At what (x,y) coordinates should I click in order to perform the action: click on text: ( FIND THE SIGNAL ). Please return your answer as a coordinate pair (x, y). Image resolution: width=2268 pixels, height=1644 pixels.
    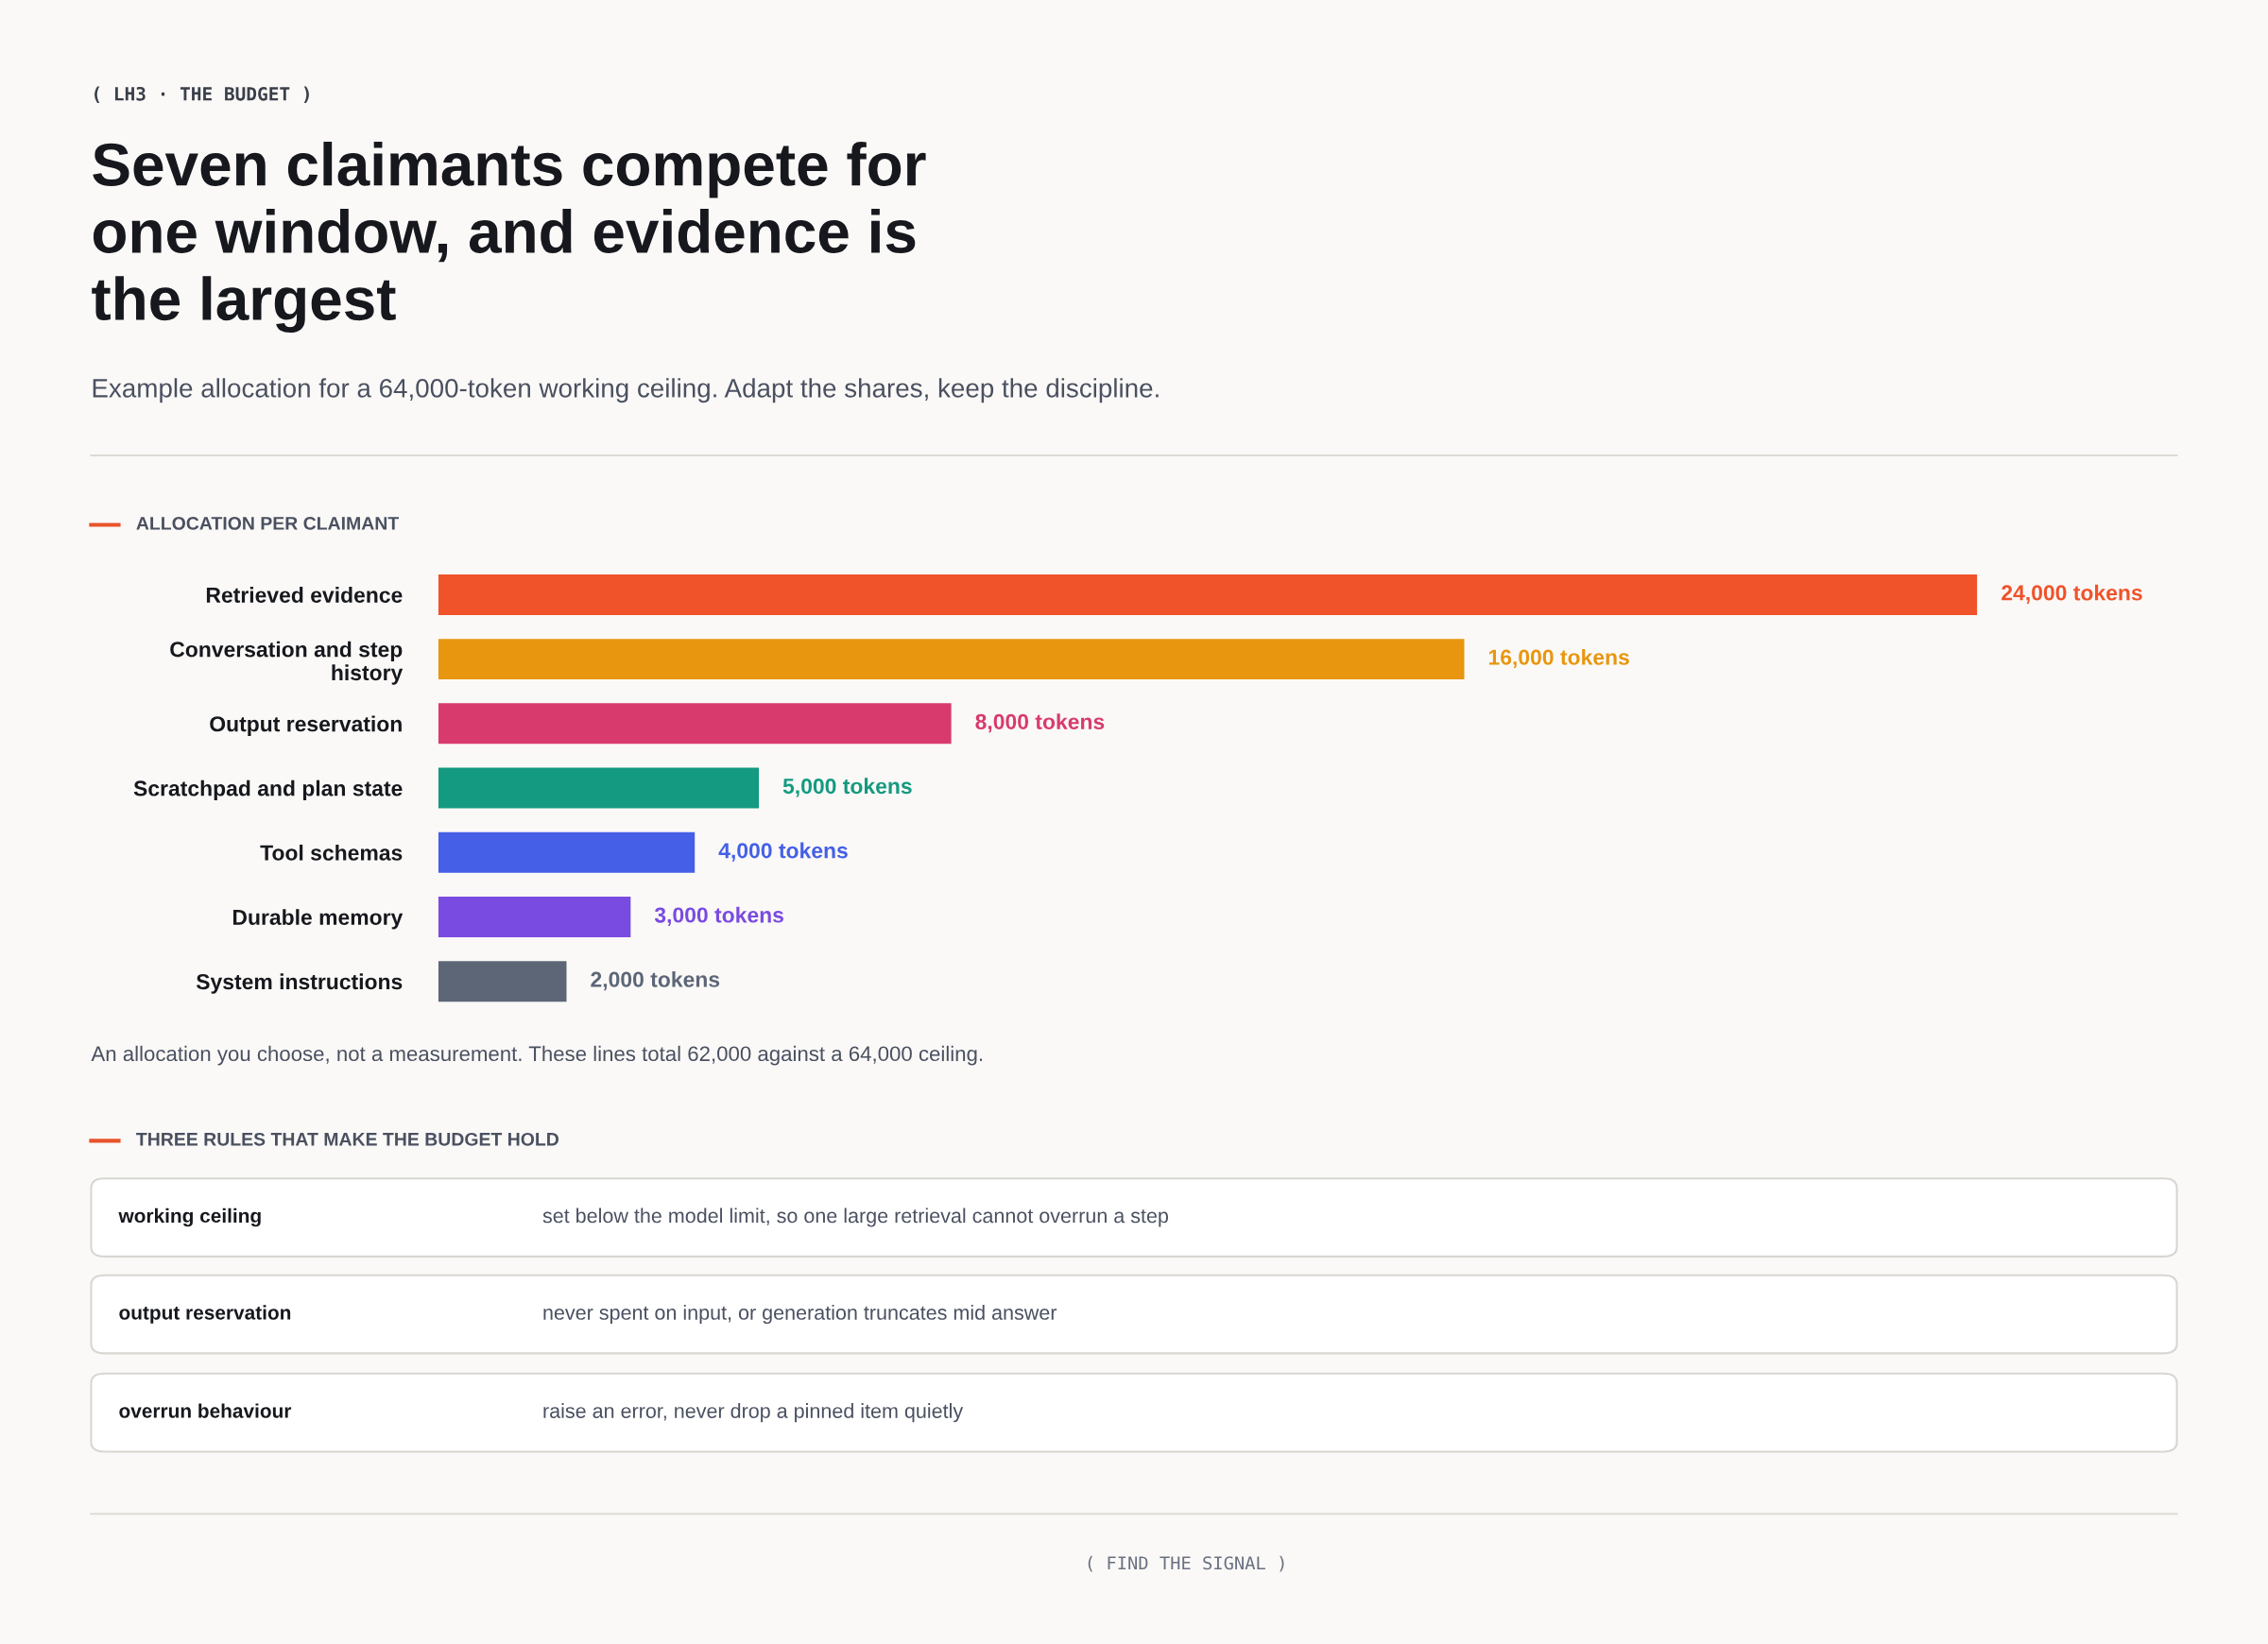
    Looking at the image, I should click on (1186, 1563).